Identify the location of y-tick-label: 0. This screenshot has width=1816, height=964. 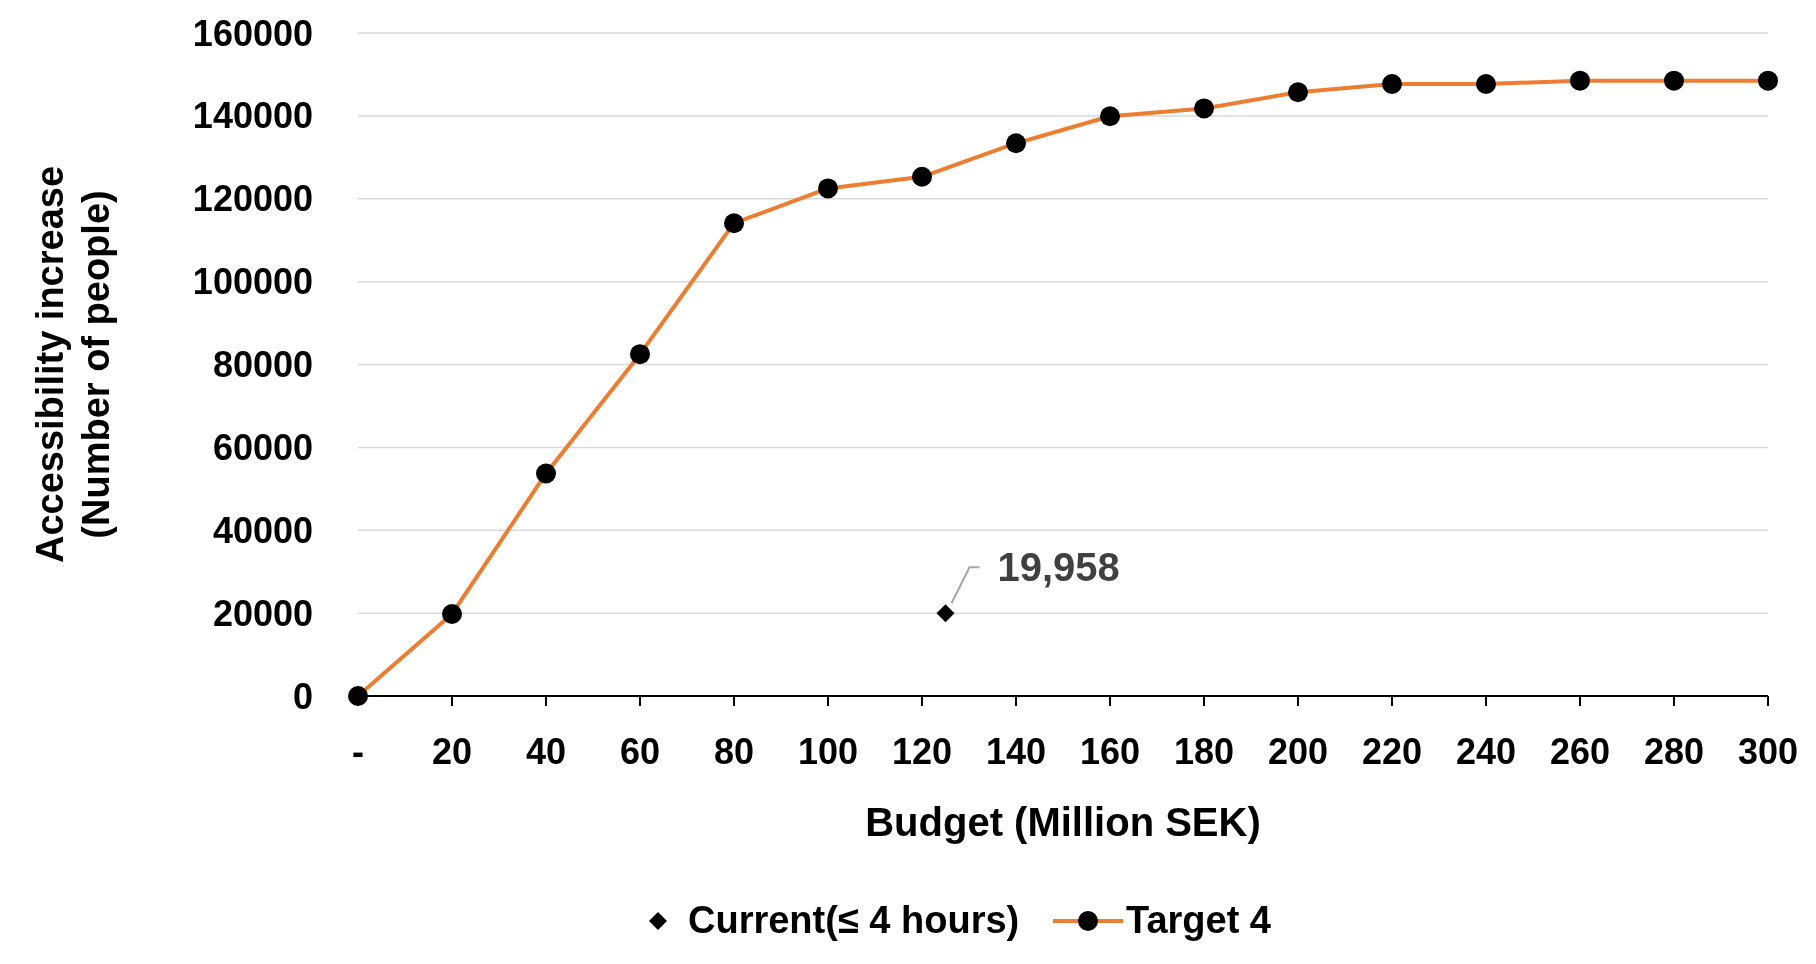
(302, 696).